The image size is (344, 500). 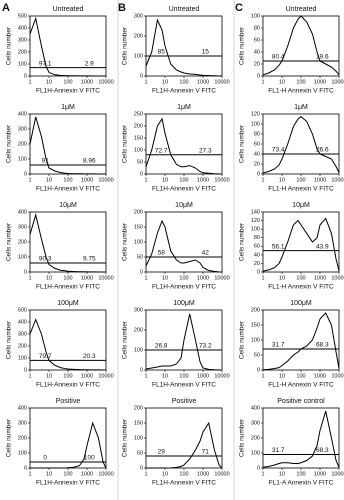 I want to click on gate-percent: 72.7, so click(x=161, y=151).